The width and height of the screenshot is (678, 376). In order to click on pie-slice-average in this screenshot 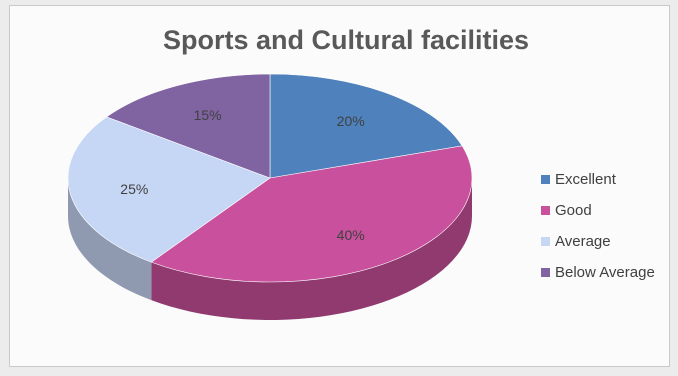, I will do `click(169, 189)`.